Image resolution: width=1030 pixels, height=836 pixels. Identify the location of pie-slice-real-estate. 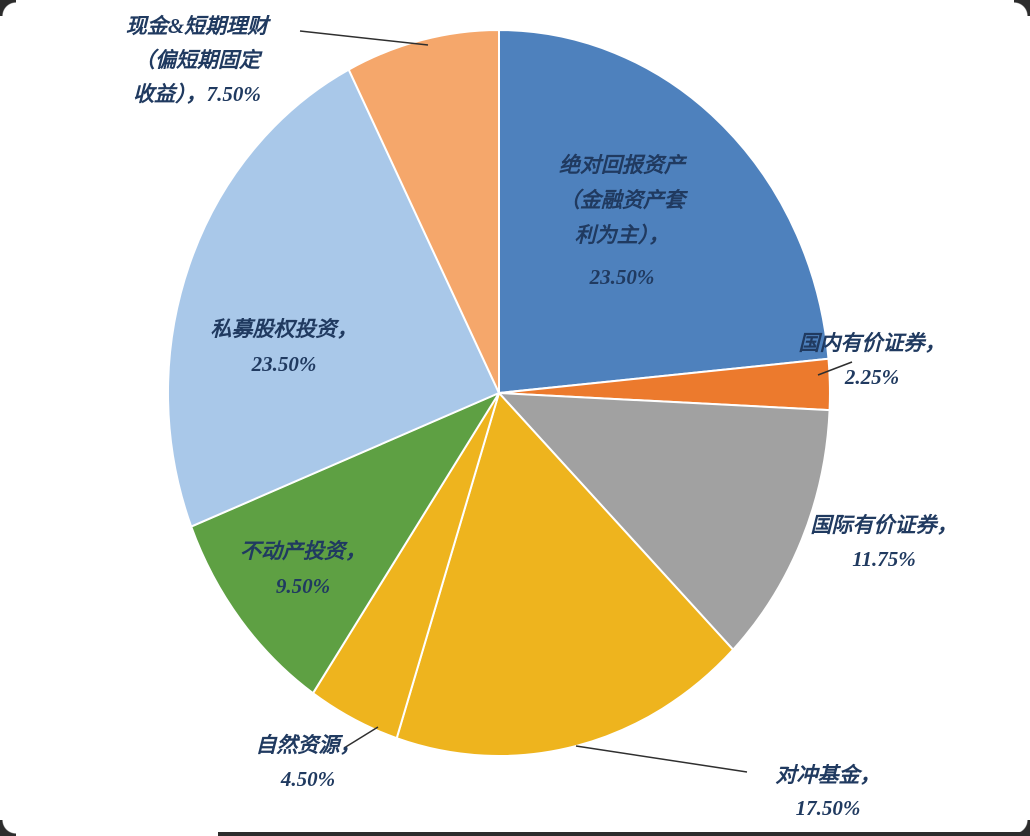
(345, 543).